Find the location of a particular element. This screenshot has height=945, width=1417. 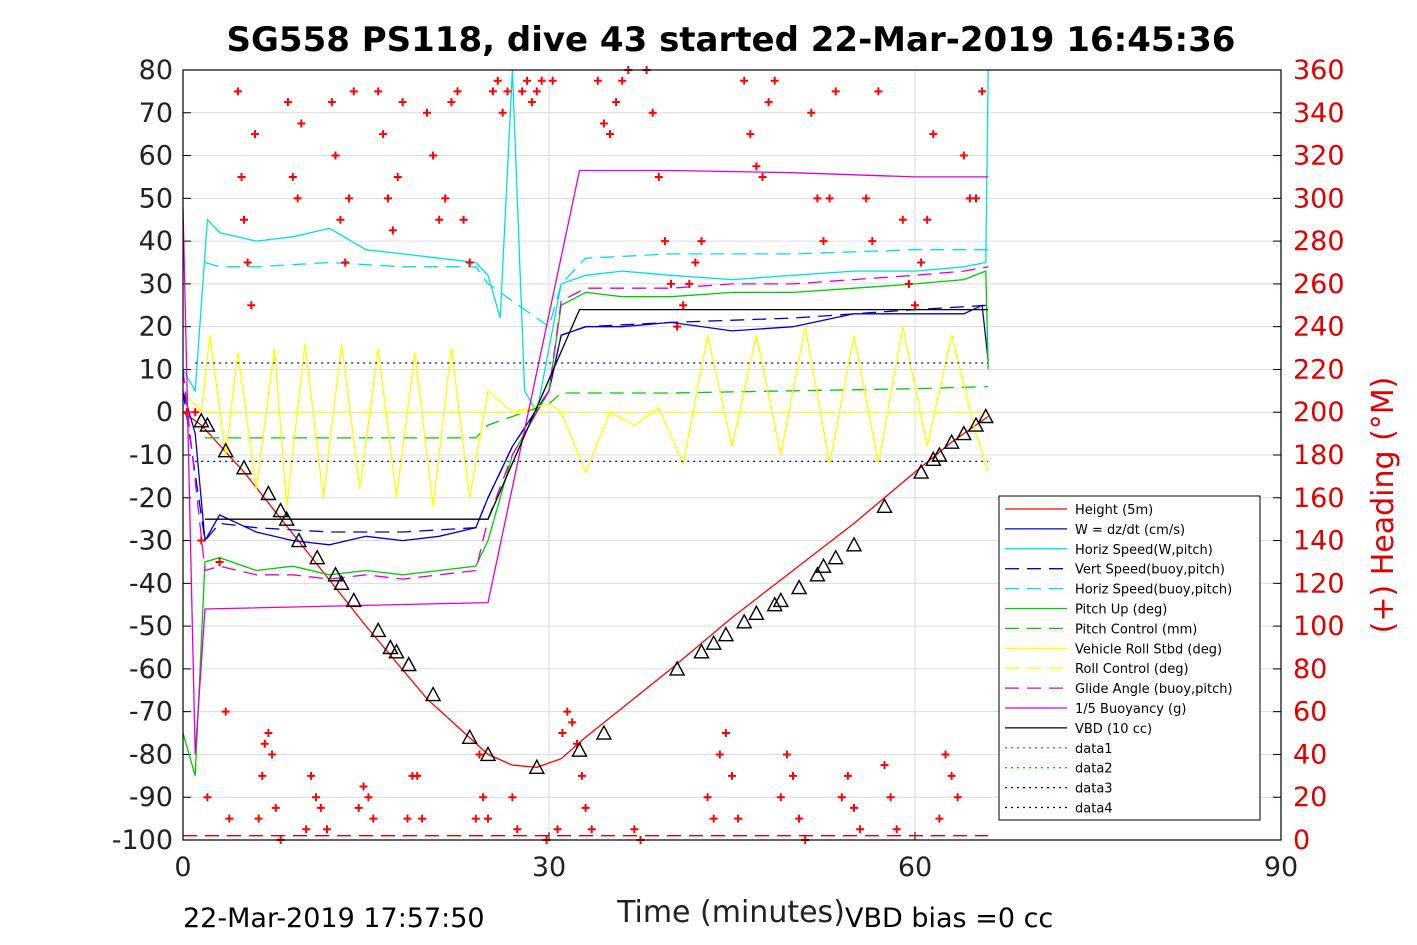

legend-entry: data2 is located at coordinates (1094, 769).